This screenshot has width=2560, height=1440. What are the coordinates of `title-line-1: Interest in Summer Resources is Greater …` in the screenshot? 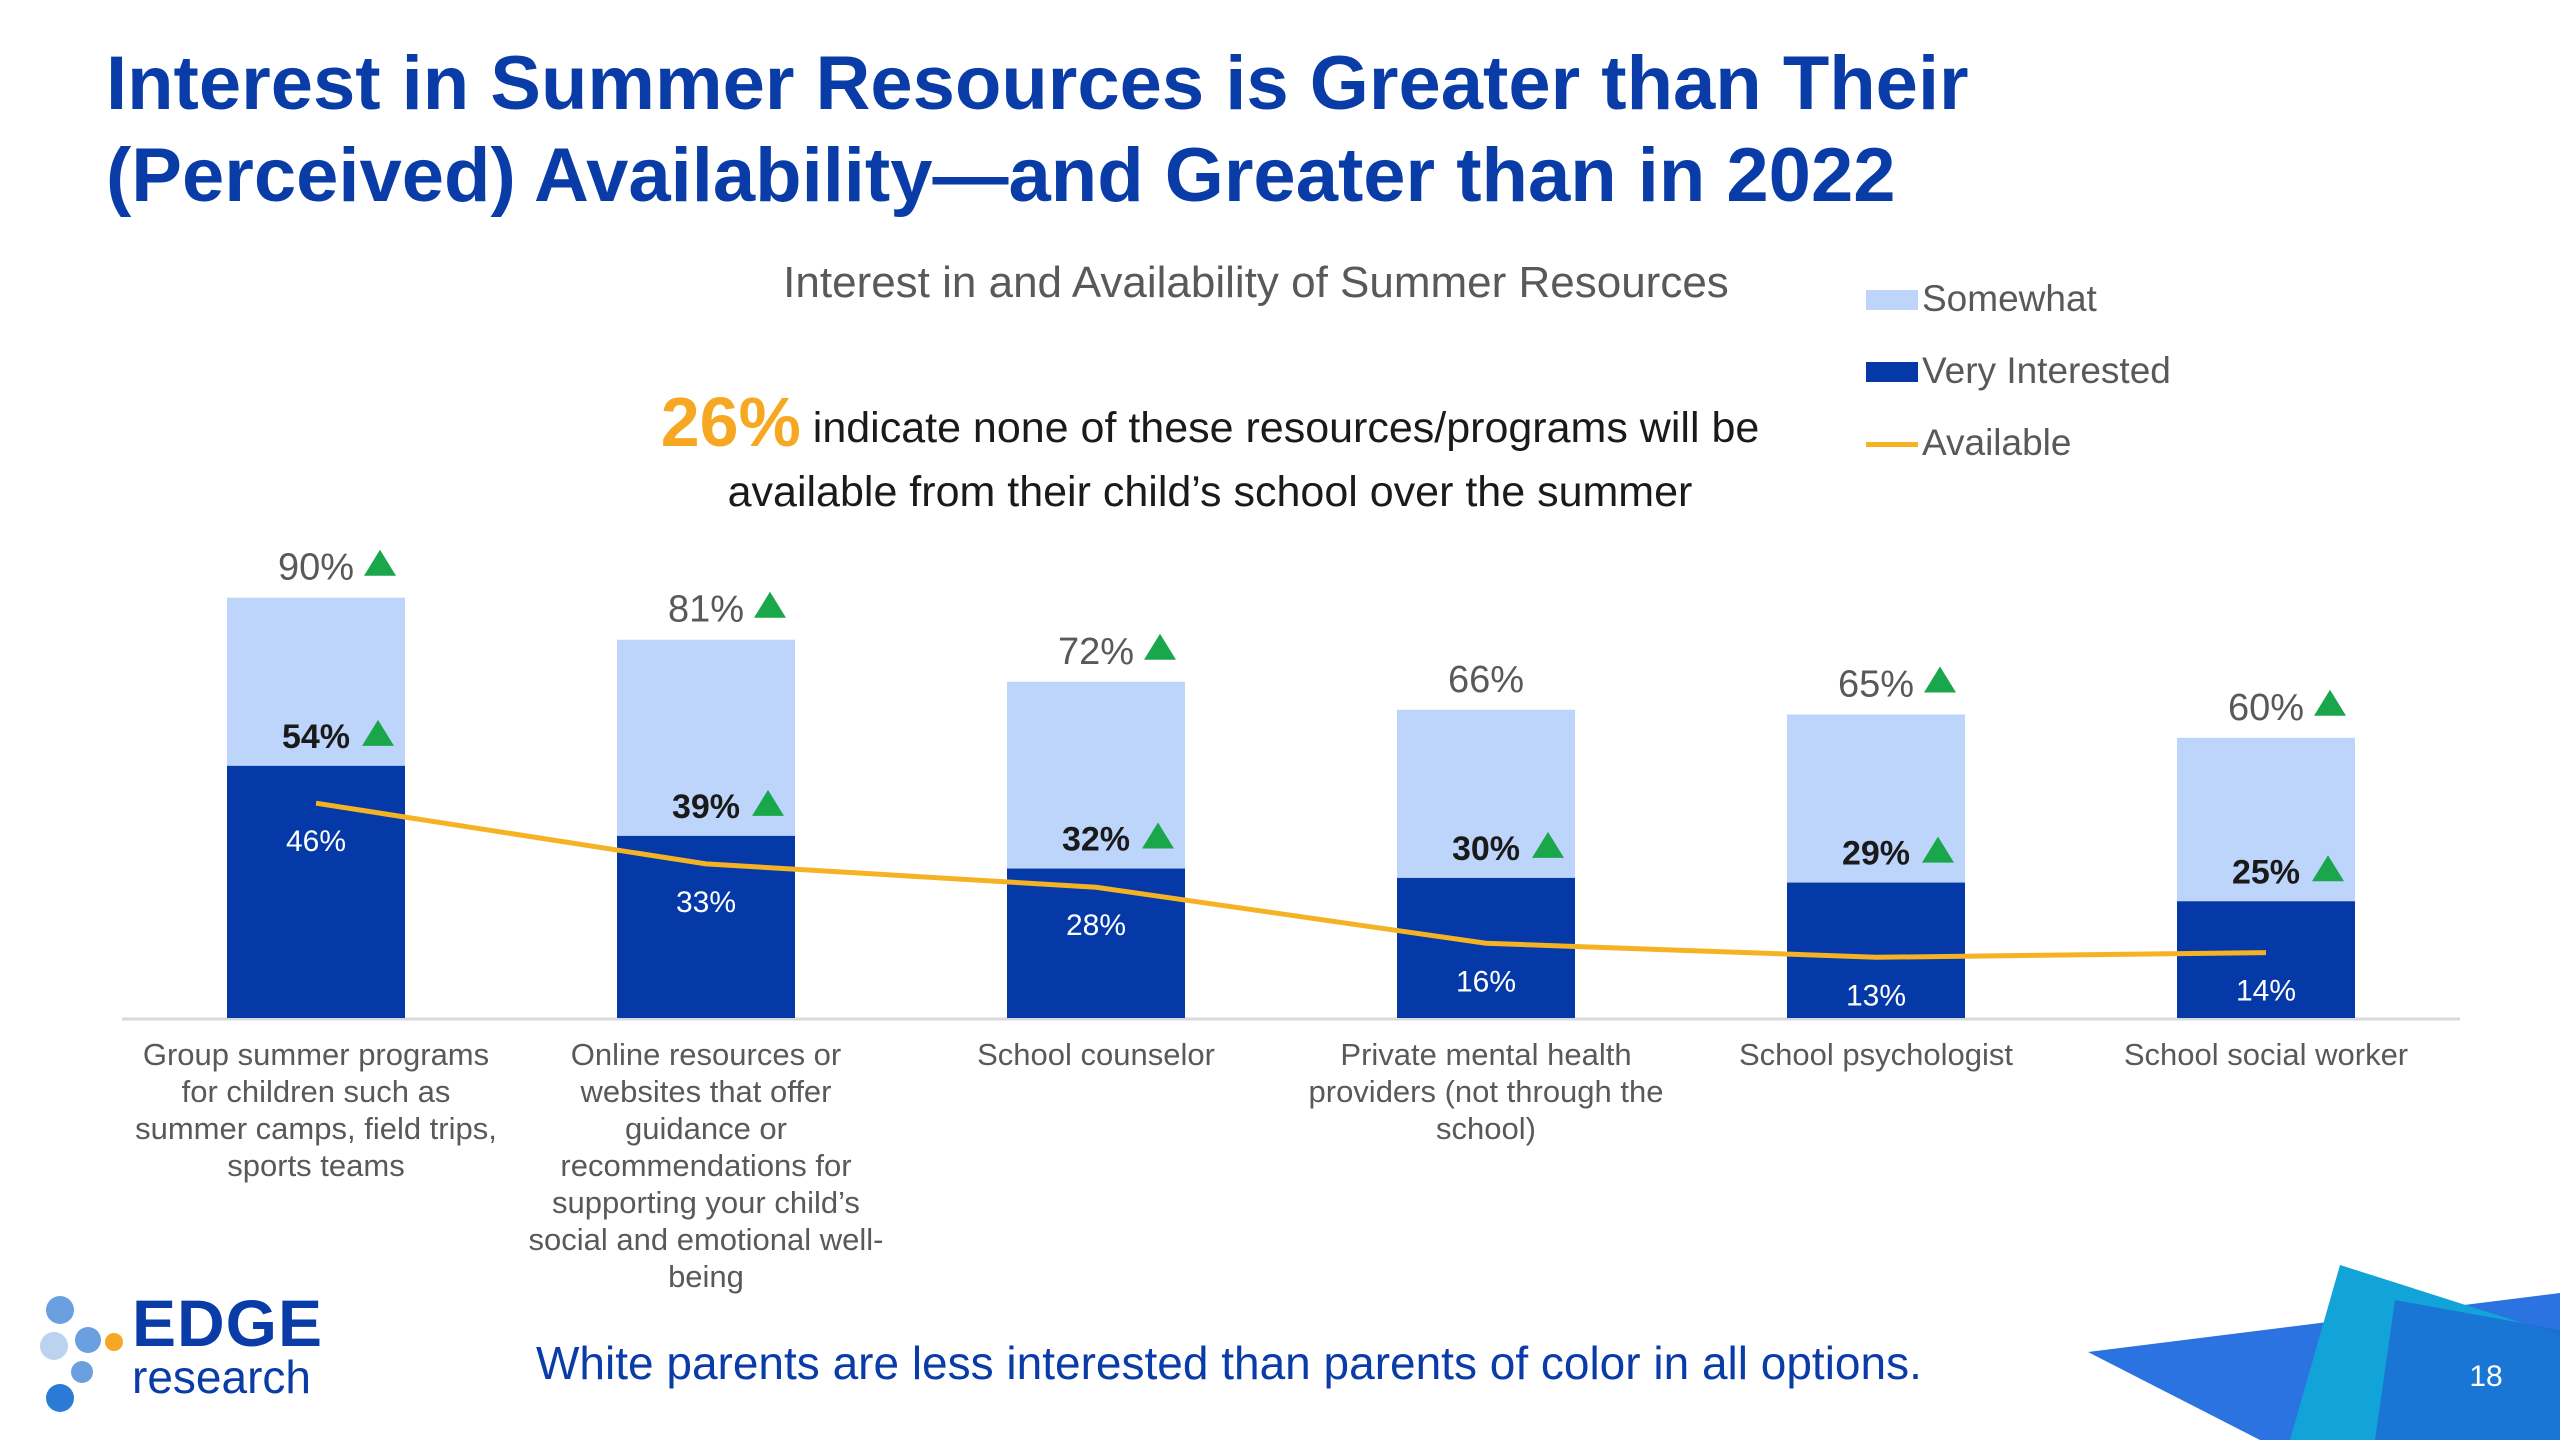 It's located at (1037, 83).